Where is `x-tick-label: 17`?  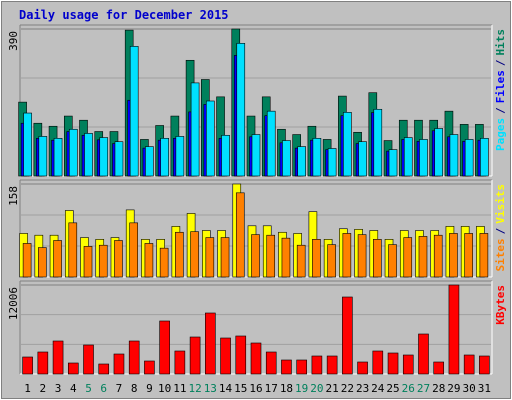 x-tick-label: 17 is located at coordinates (271, 388).